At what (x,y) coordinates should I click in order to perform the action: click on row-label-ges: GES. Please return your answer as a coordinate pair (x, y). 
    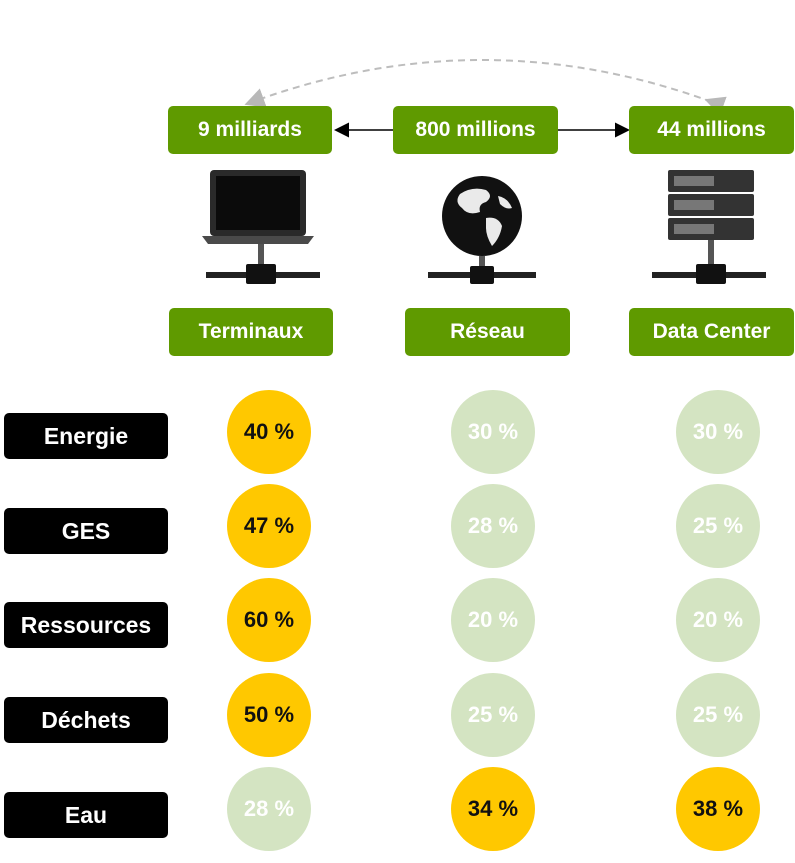
    Looking at the image, I should click on (86, 531).